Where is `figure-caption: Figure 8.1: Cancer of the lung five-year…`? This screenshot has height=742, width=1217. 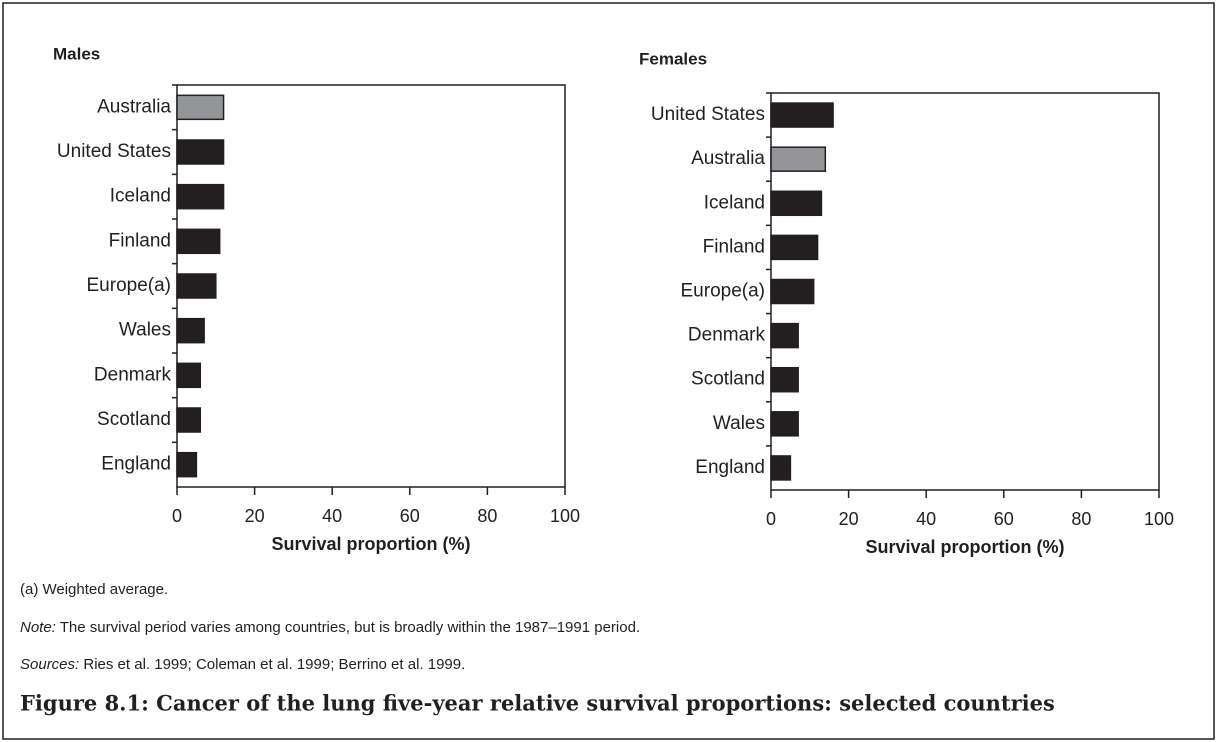
figure-caption: Figure 8.1: Cancer of the lung five-year… is located at coordinates (537, 703).